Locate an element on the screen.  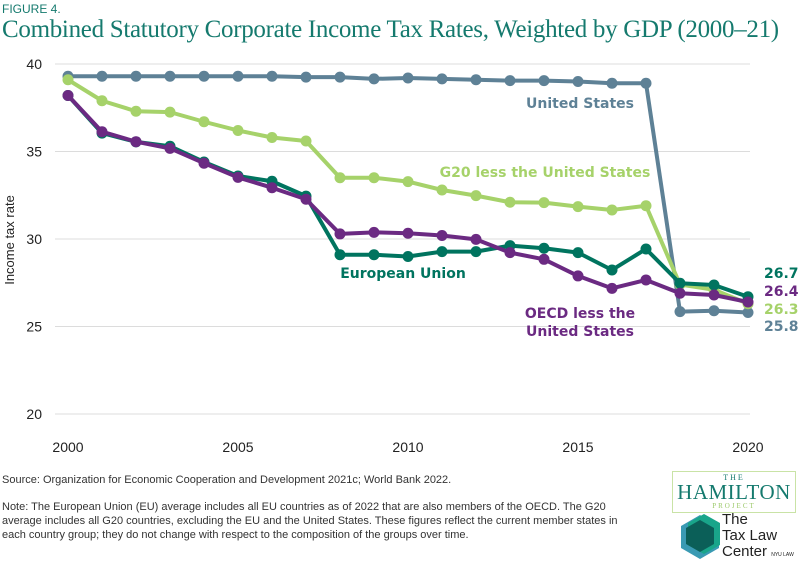
y-axis-label: Income tax rate is located at coordinates (9, 240).